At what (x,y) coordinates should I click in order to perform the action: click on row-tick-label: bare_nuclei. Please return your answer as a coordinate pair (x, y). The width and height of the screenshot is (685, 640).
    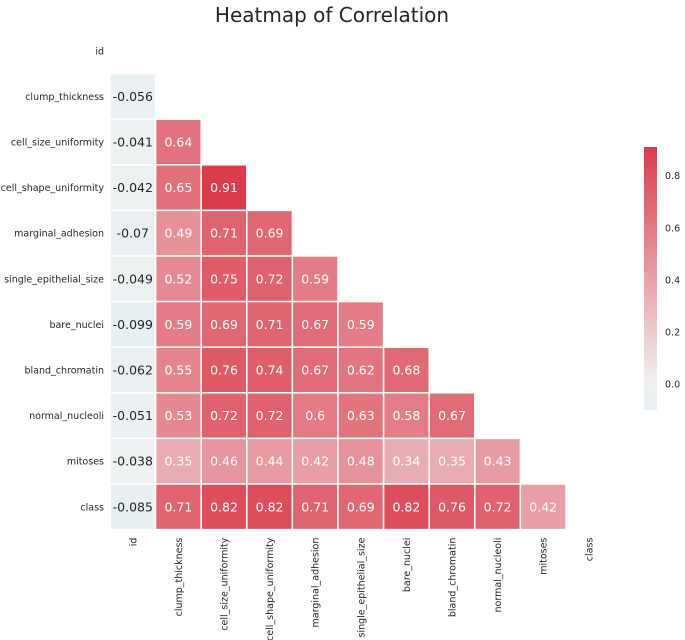
    Looking at the image, I should click on (76, 325).